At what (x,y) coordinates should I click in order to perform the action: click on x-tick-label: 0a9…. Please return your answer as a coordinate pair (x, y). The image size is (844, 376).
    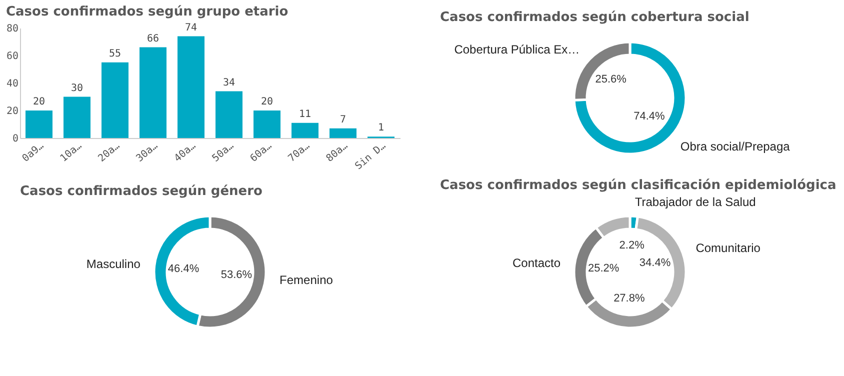
    Looking at the image, I should click on (33, 152).